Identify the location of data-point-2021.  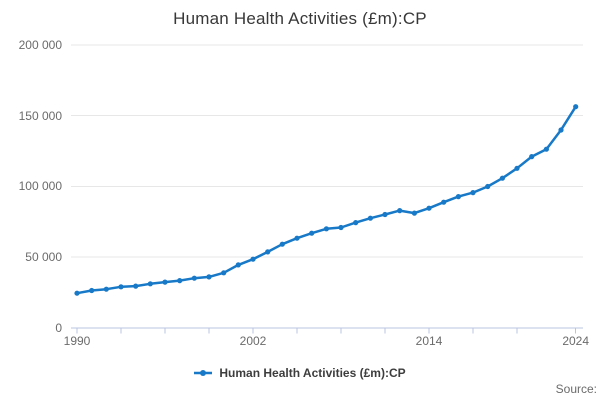
(532, 157).